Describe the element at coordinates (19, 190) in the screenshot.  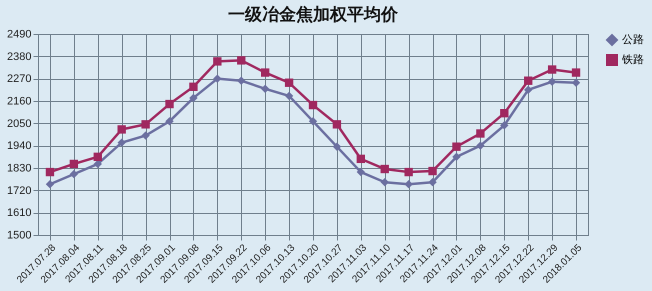
I see `y-tick-label: 1720` at that location.